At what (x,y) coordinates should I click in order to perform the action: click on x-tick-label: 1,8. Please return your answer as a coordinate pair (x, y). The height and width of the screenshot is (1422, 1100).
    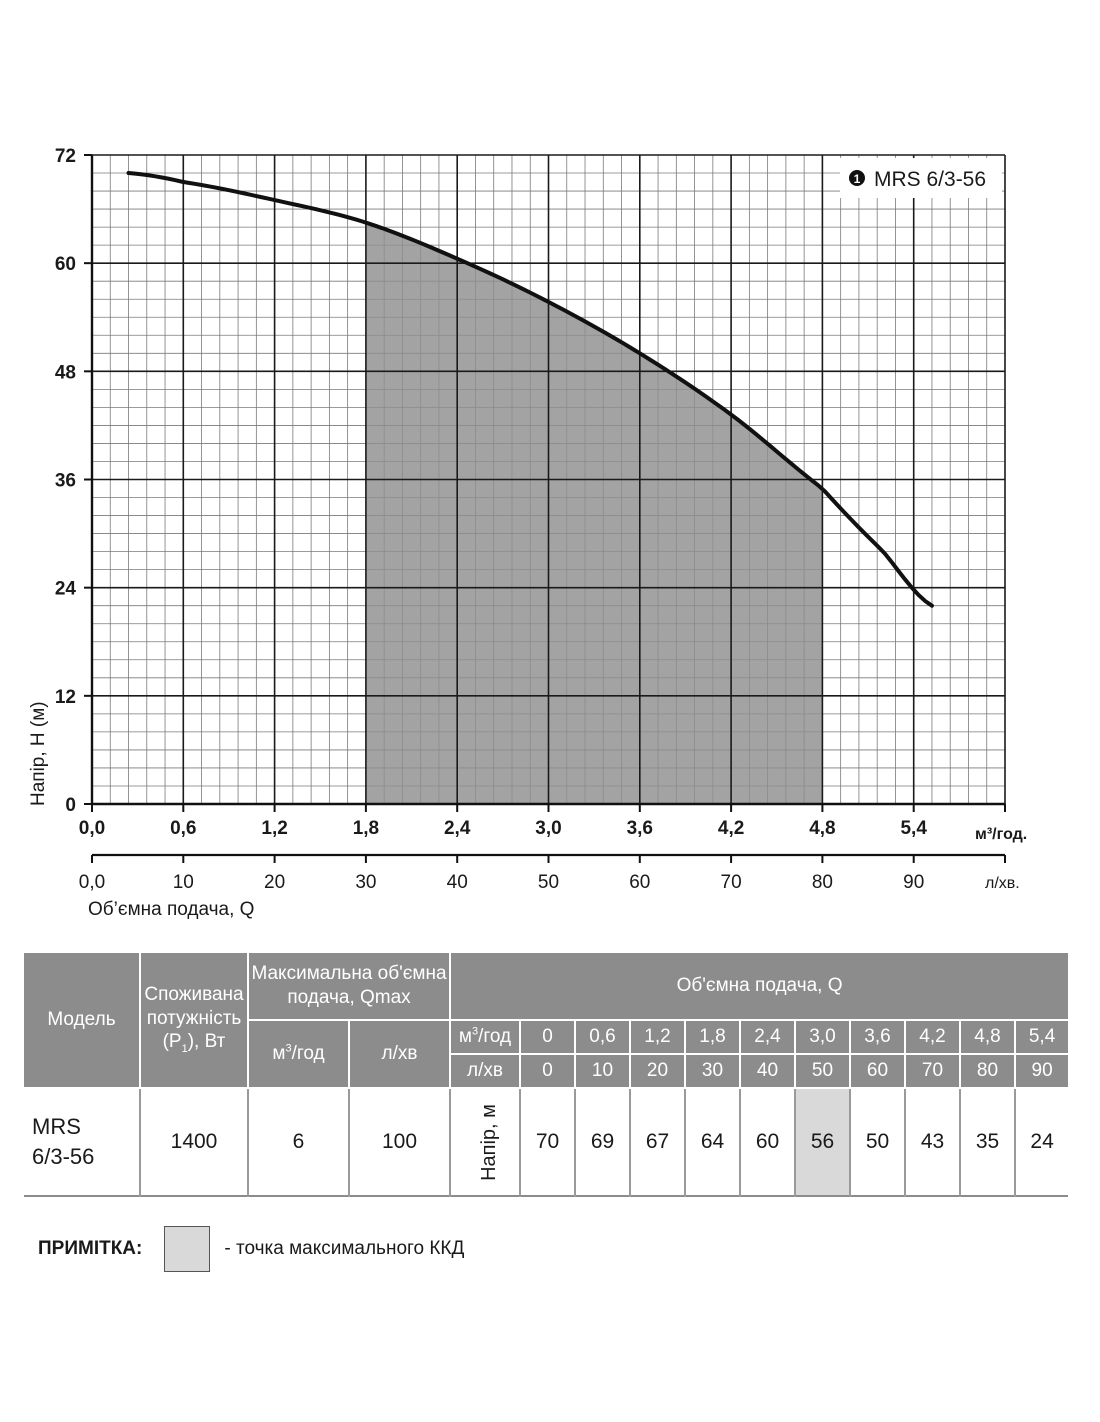
    Looking at the image, I should click on (366, 828).